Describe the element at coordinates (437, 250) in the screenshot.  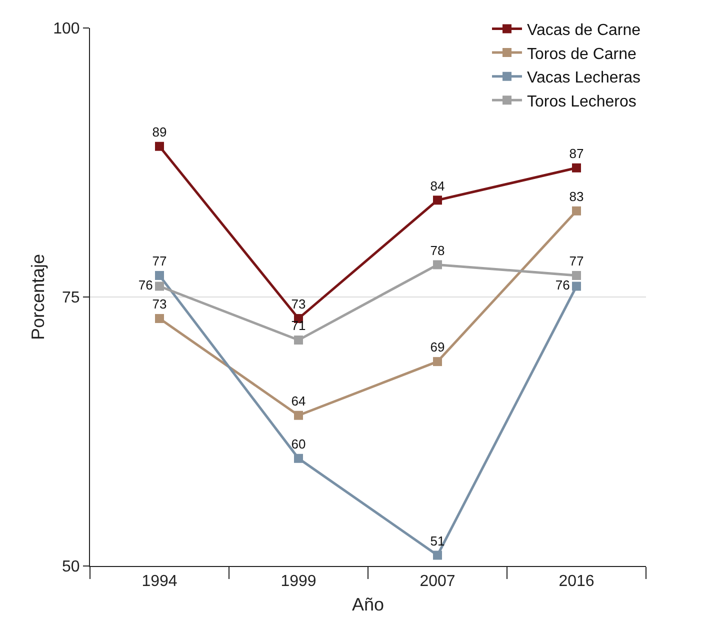
I see `data-label: 78` at that location.